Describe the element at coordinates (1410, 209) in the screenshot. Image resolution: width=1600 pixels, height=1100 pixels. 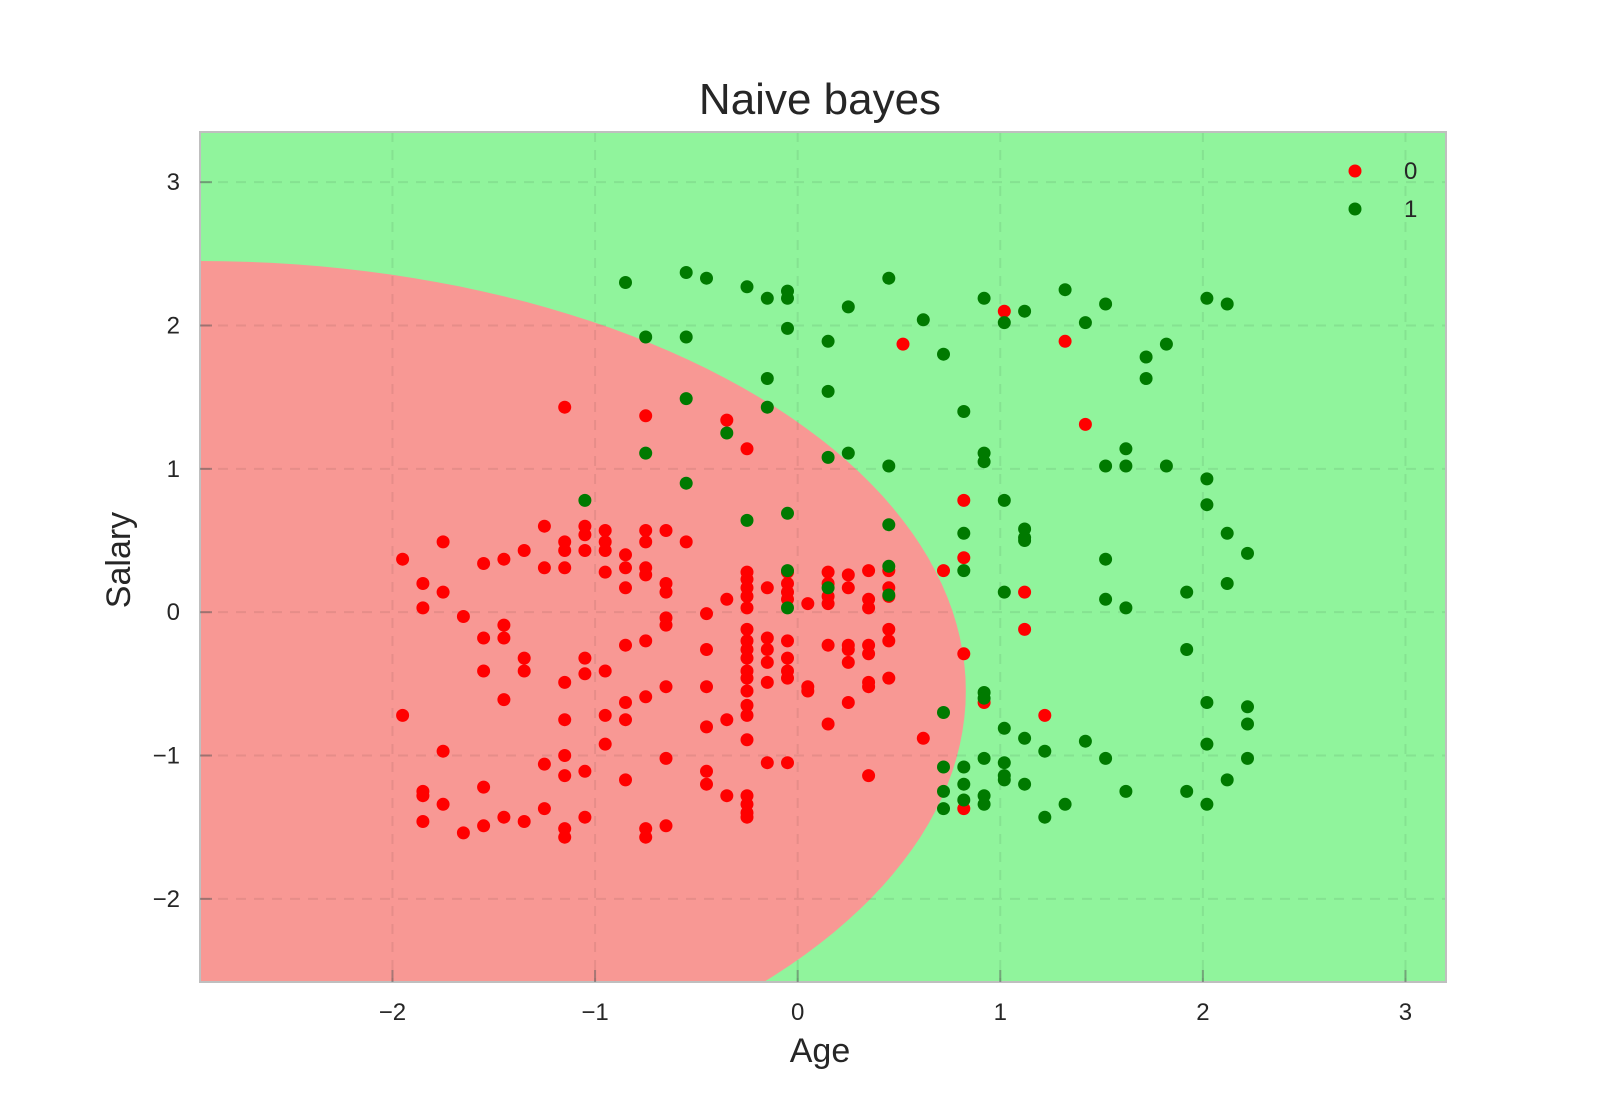
I see `legend-label-1: 1` at that location.